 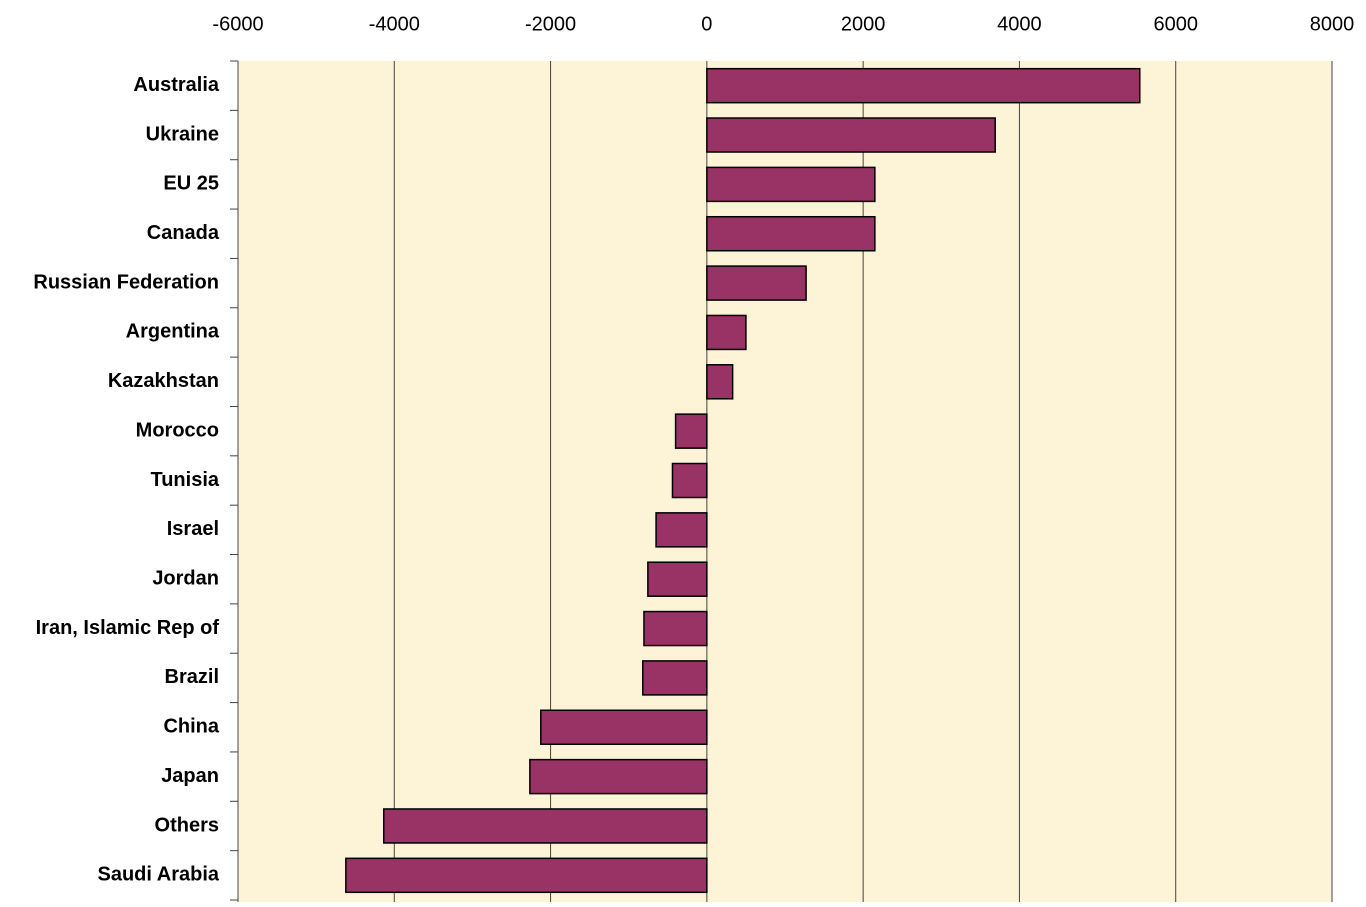 What do you see at coordinates (1332, 24) in the screenshot?
I see `x-tick-label: 8000` at bounding box center [1332, 24].